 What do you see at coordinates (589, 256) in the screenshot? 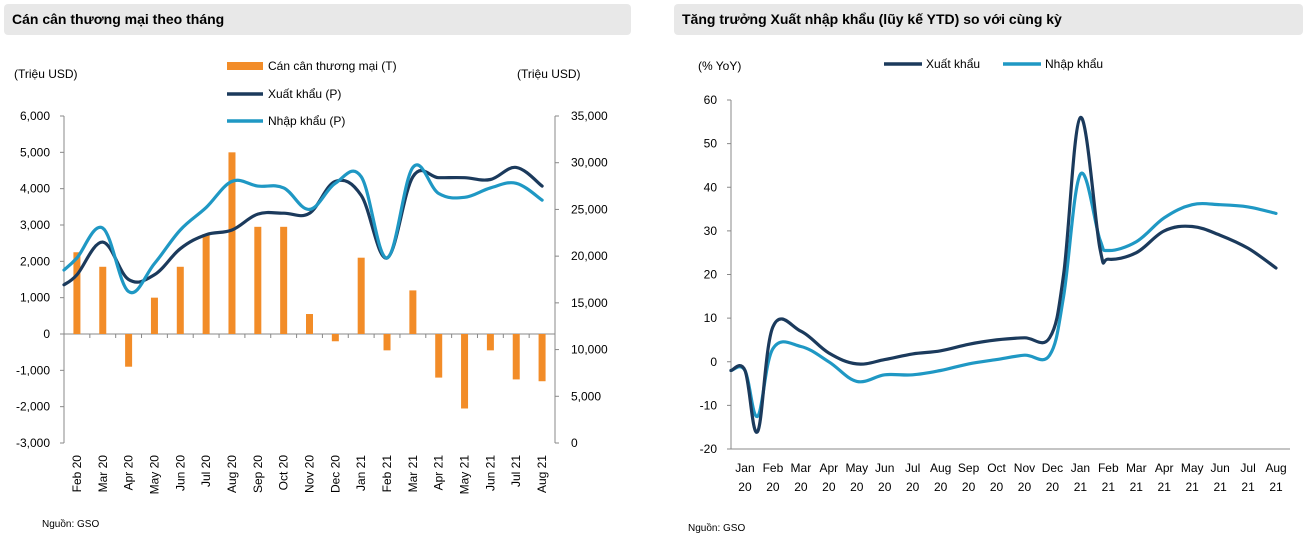
I see `right-tick-label: 20,000` at bounding box center [589, 256].